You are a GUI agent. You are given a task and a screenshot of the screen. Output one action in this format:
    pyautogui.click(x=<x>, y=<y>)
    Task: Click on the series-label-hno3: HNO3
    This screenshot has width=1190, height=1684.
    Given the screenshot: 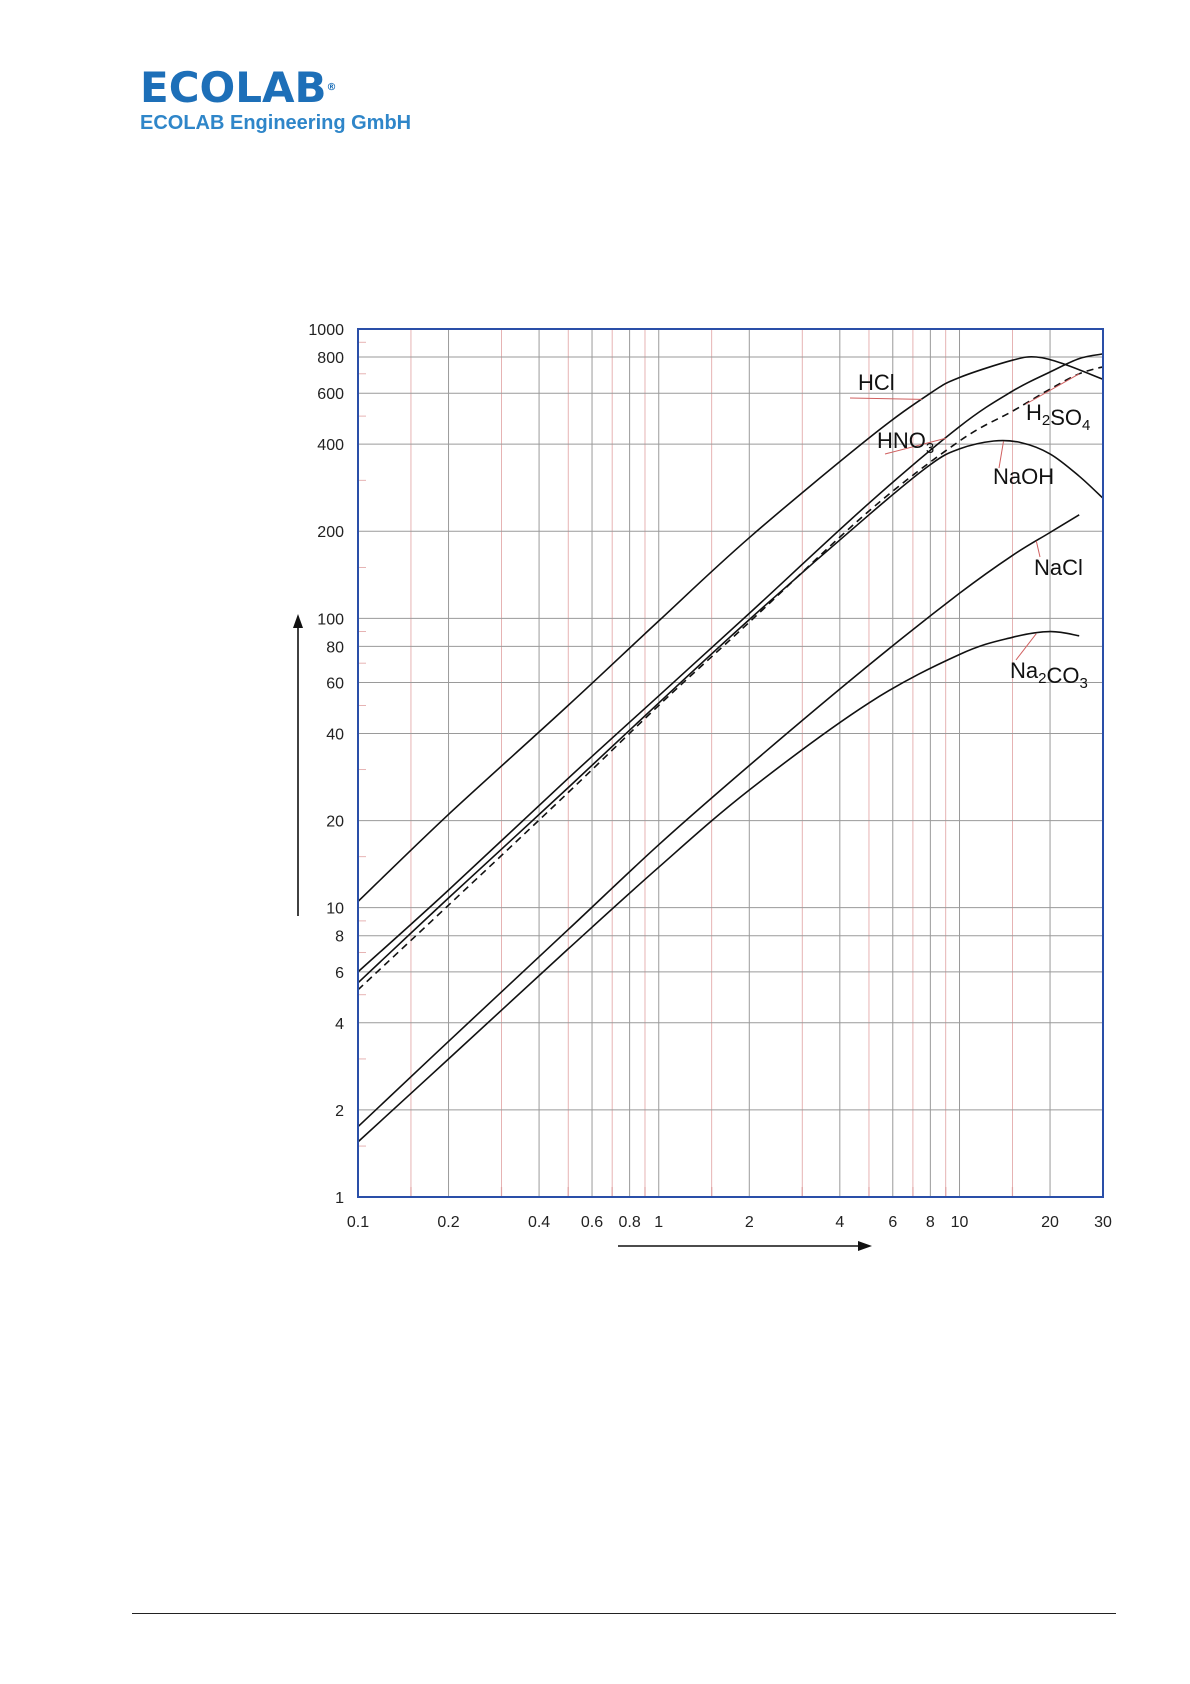 What is the action you would take?
    pyautogui.click(x=905, y=442)
    